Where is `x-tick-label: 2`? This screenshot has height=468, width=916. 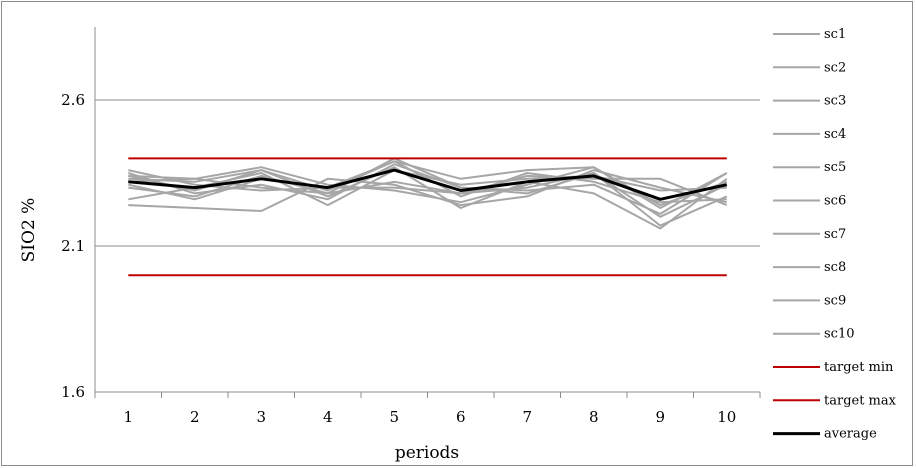 x-tick-label: 2 is located at coordinates (195, 417).